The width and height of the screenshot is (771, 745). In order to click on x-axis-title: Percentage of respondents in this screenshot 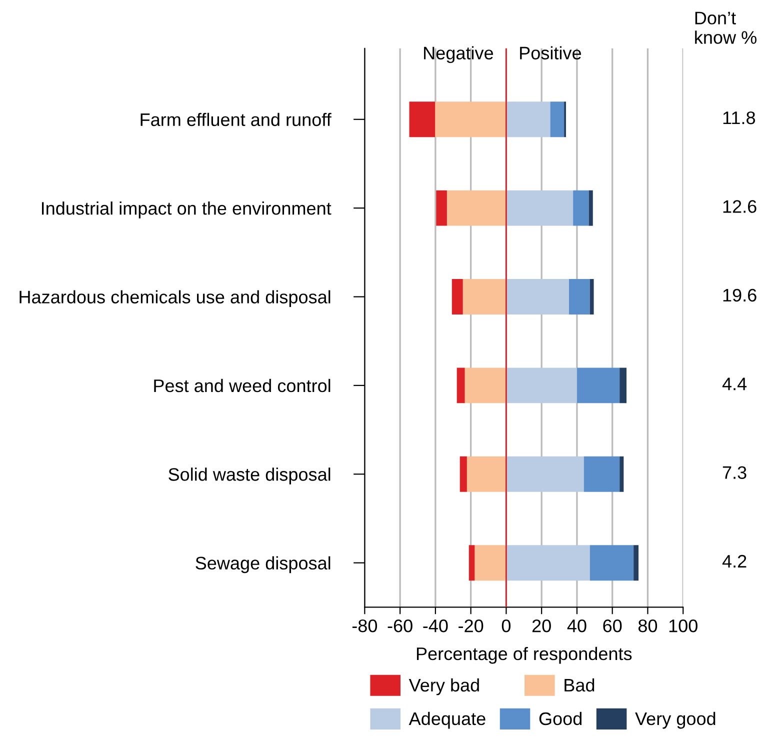, I will do `click(524, 655)`.